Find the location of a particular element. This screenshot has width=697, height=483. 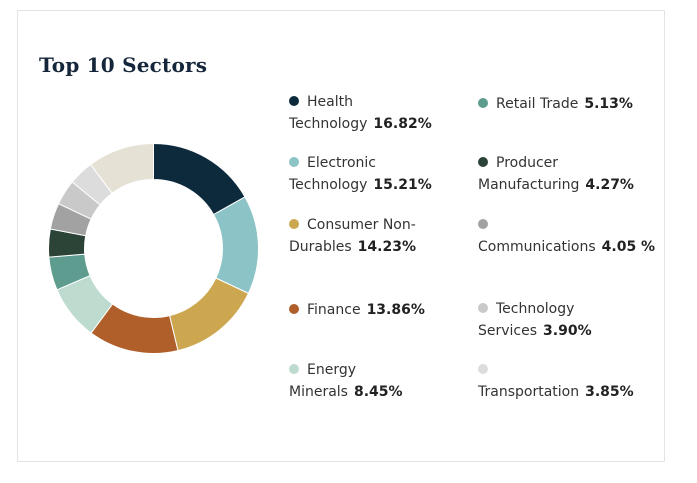

legend-item-communications: Communications 4.05 % is located at coordinates (567, 236).